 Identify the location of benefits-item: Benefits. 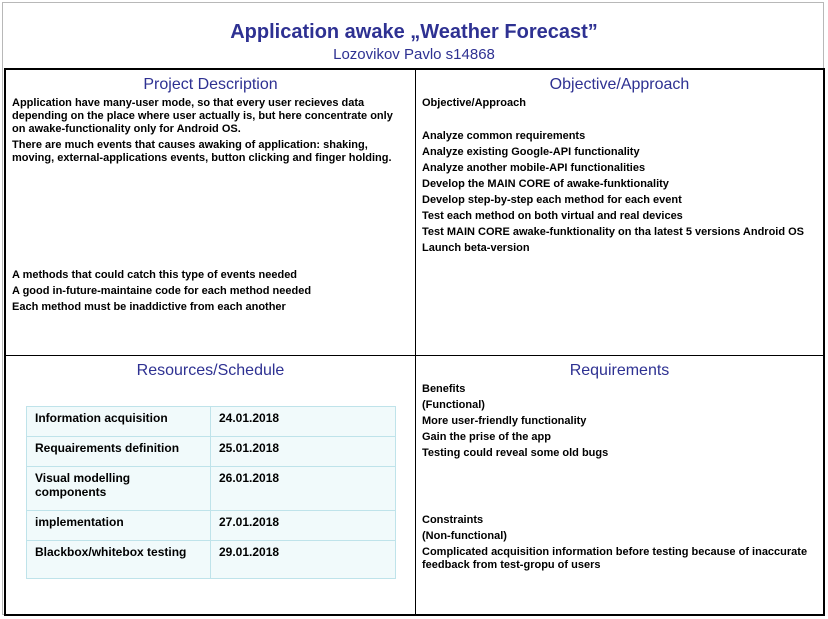
(444, 389).